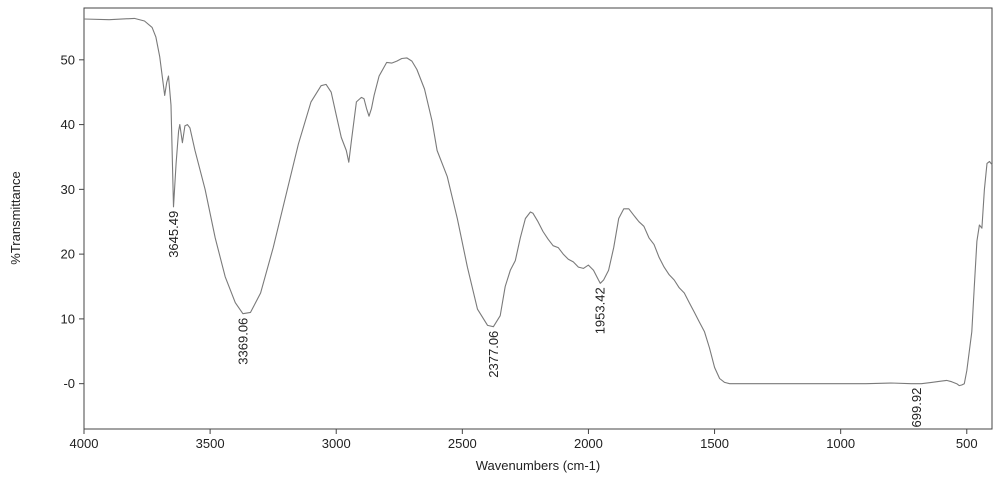 This screenshot has height=483, width=1000. I want to click on x-tick-label: 1000, so click(840, 443).